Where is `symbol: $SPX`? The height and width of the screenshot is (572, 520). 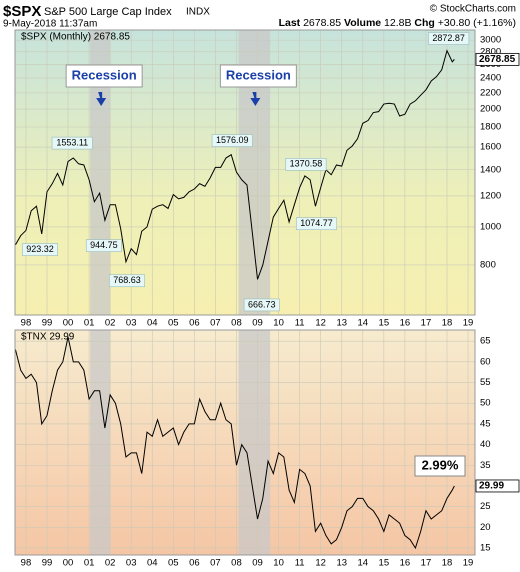 symbol: $SPX is located at coordinates (22, 11).